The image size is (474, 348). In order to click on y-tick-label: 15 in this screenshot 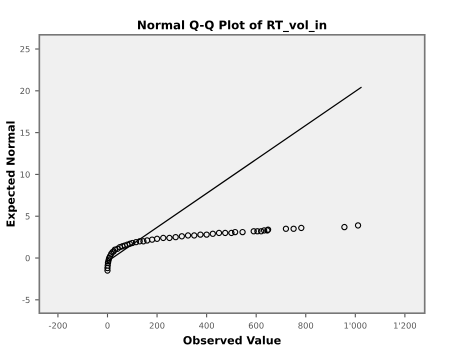, I will do `click(25, 133)`.